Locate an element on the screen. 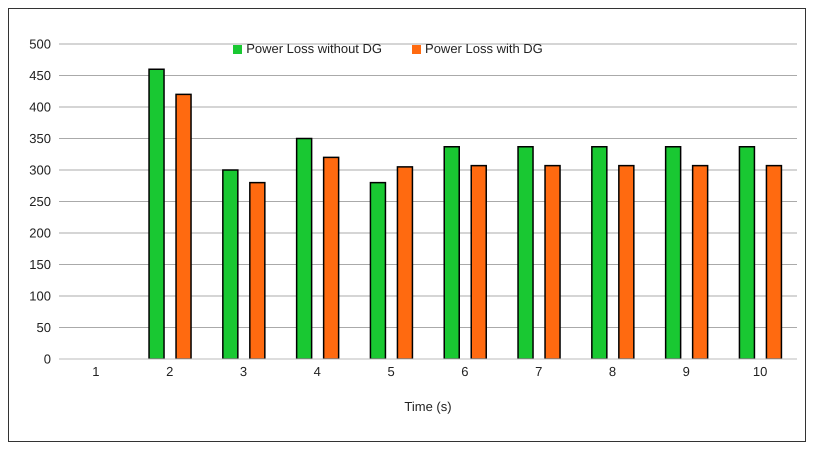 The image size is (814, 450). x-tick-label: 2 is located at coordinates (170, 372).